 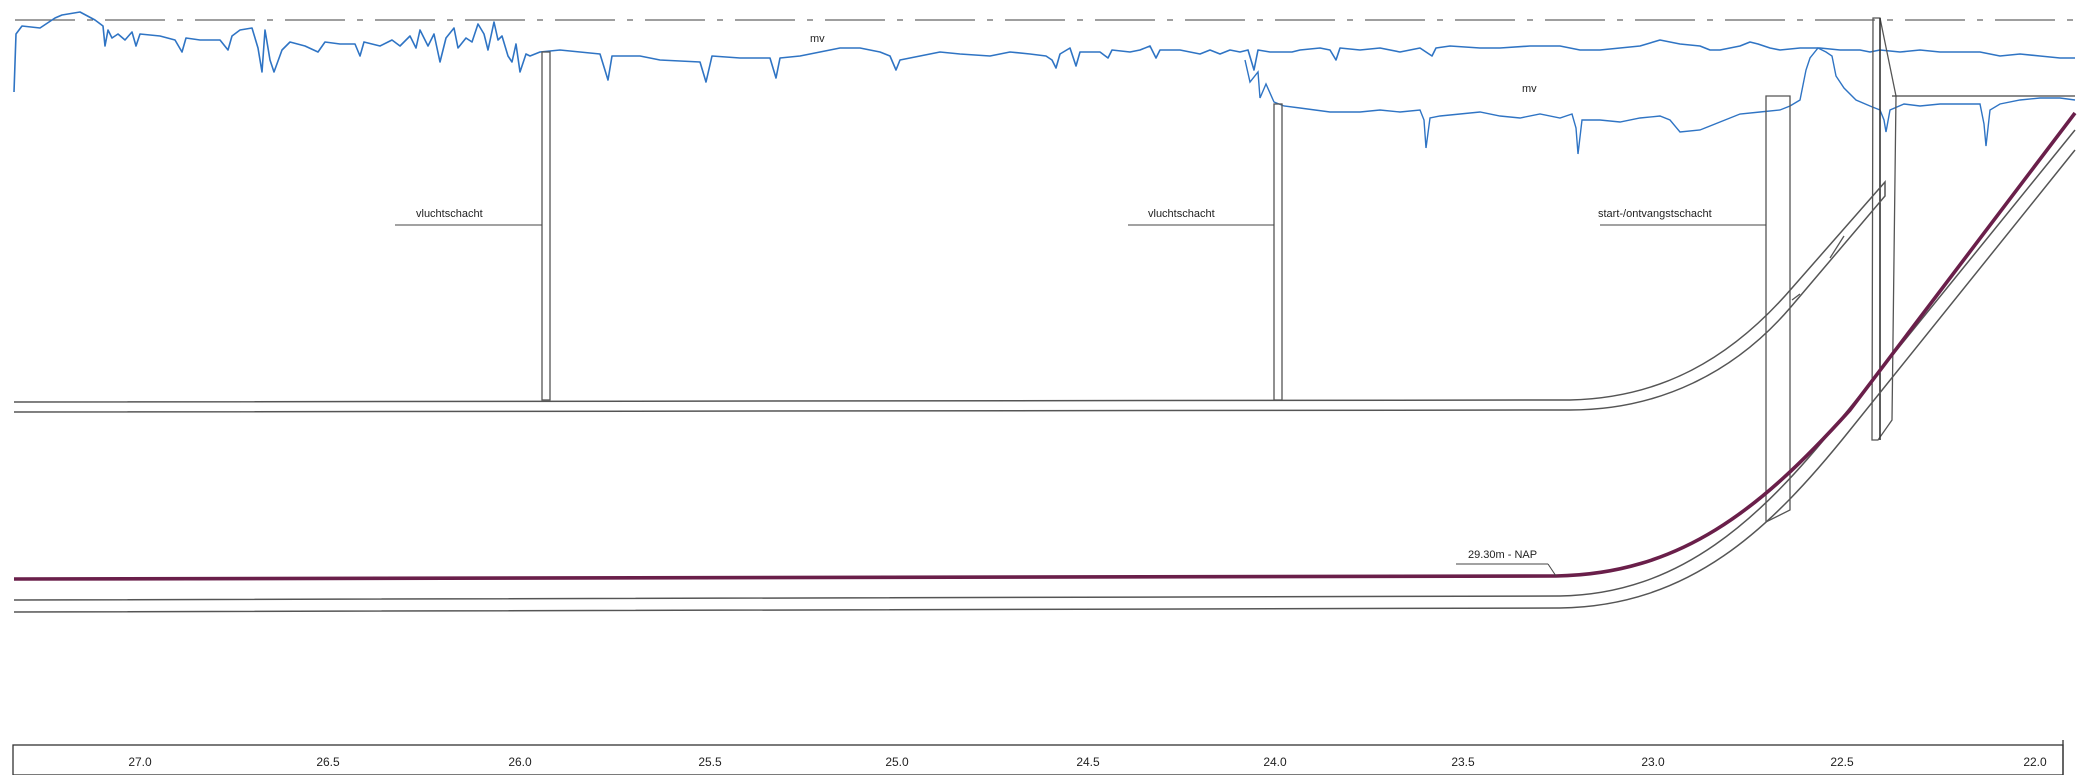 What do you see at coordinates (1655, 214) in the screenshot?
I see `start-shaft-label: start-/ontvangstschacht` at bounding box center [1655, 214].